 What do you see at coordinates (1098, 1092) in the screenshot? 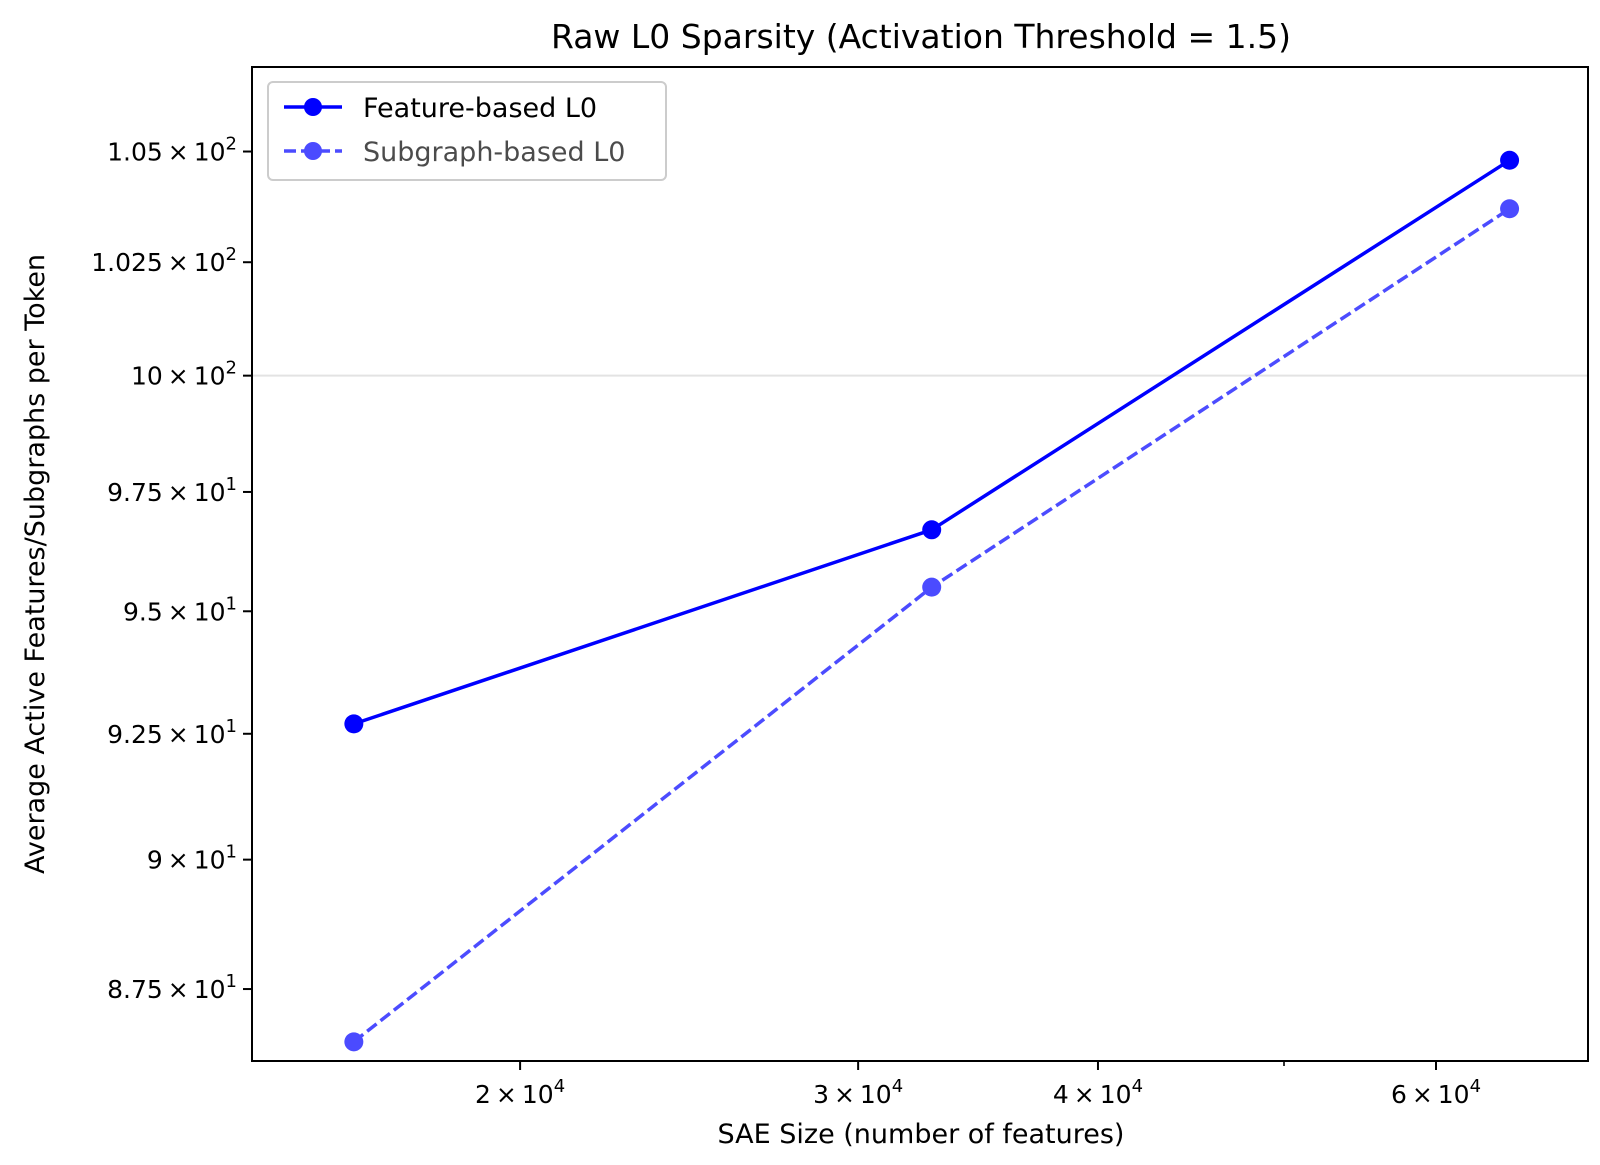
I see `x-tick-label: 4 × 104` at bounding box center [1098, 1092].